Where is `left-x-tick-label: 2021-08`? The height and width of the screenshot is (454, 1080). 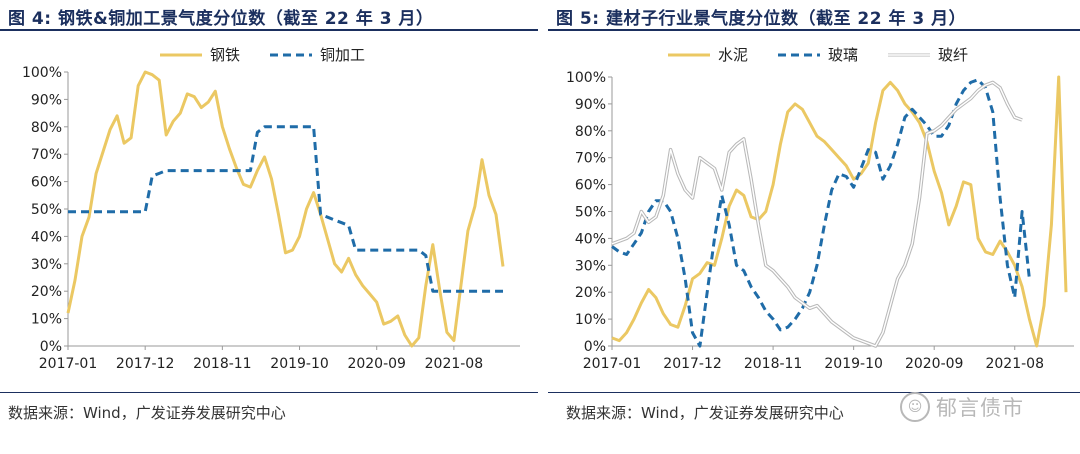
left-x-tick-label: 2021-08 is located at coordinates (454, 364).